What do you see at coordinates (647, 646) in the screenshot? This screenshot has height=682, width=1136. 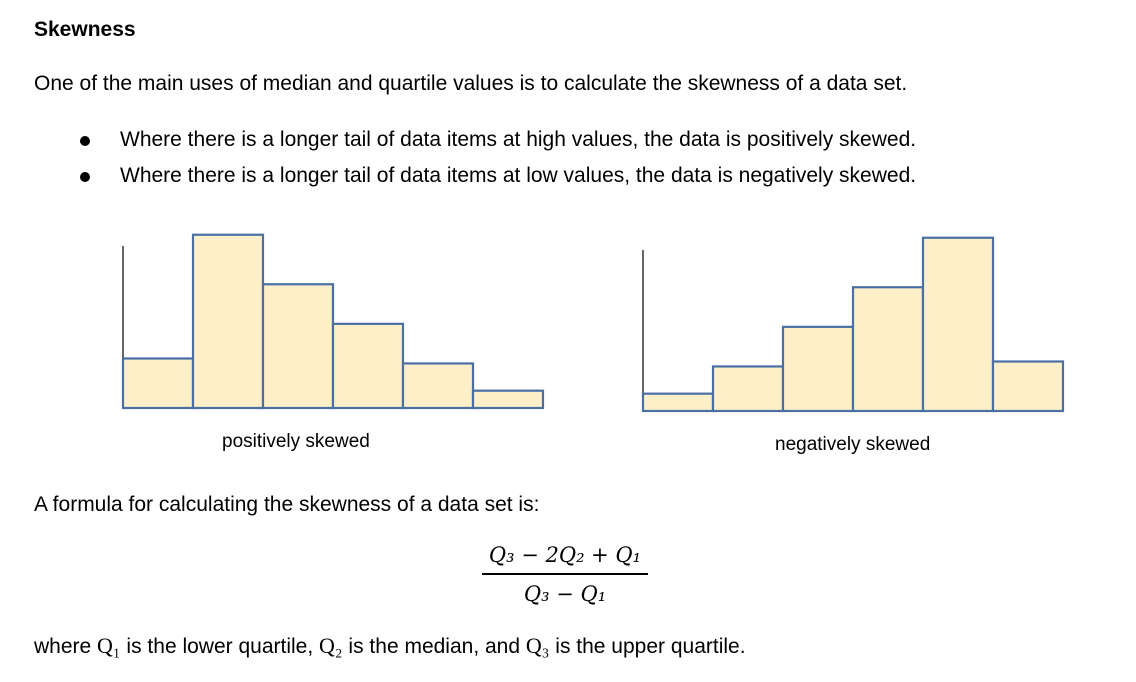 I see `footer-text: is the upper quartile.` at bounding box center [647, 646].